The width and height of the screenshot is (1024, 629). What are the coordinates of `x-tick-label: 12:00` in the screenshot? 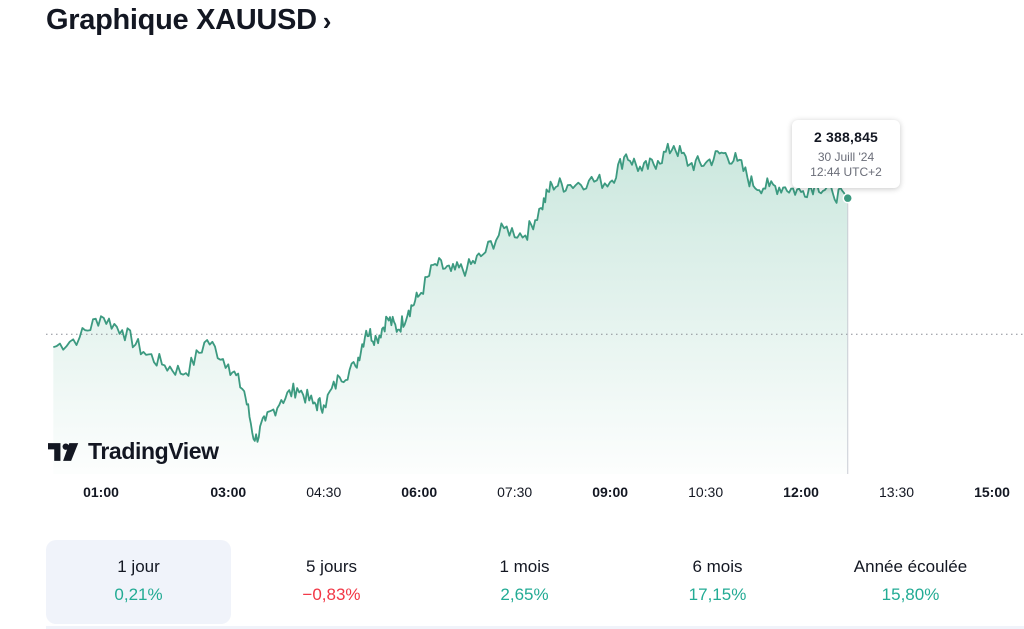 It's located at (801, 492).